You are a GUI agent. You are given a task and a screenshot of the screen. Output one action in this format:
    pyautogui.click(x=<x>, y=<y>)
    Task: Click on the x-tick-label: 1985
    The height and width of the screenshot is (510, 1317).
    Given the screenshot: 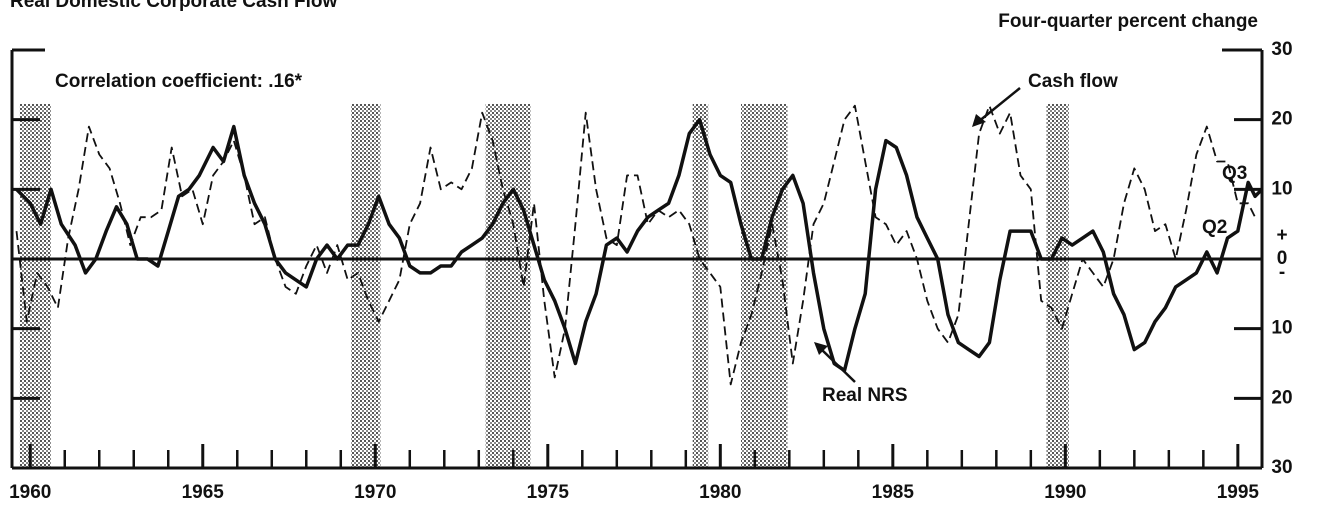 What is the action you would take?
    pyautogui.click(x=893, y=492)
    